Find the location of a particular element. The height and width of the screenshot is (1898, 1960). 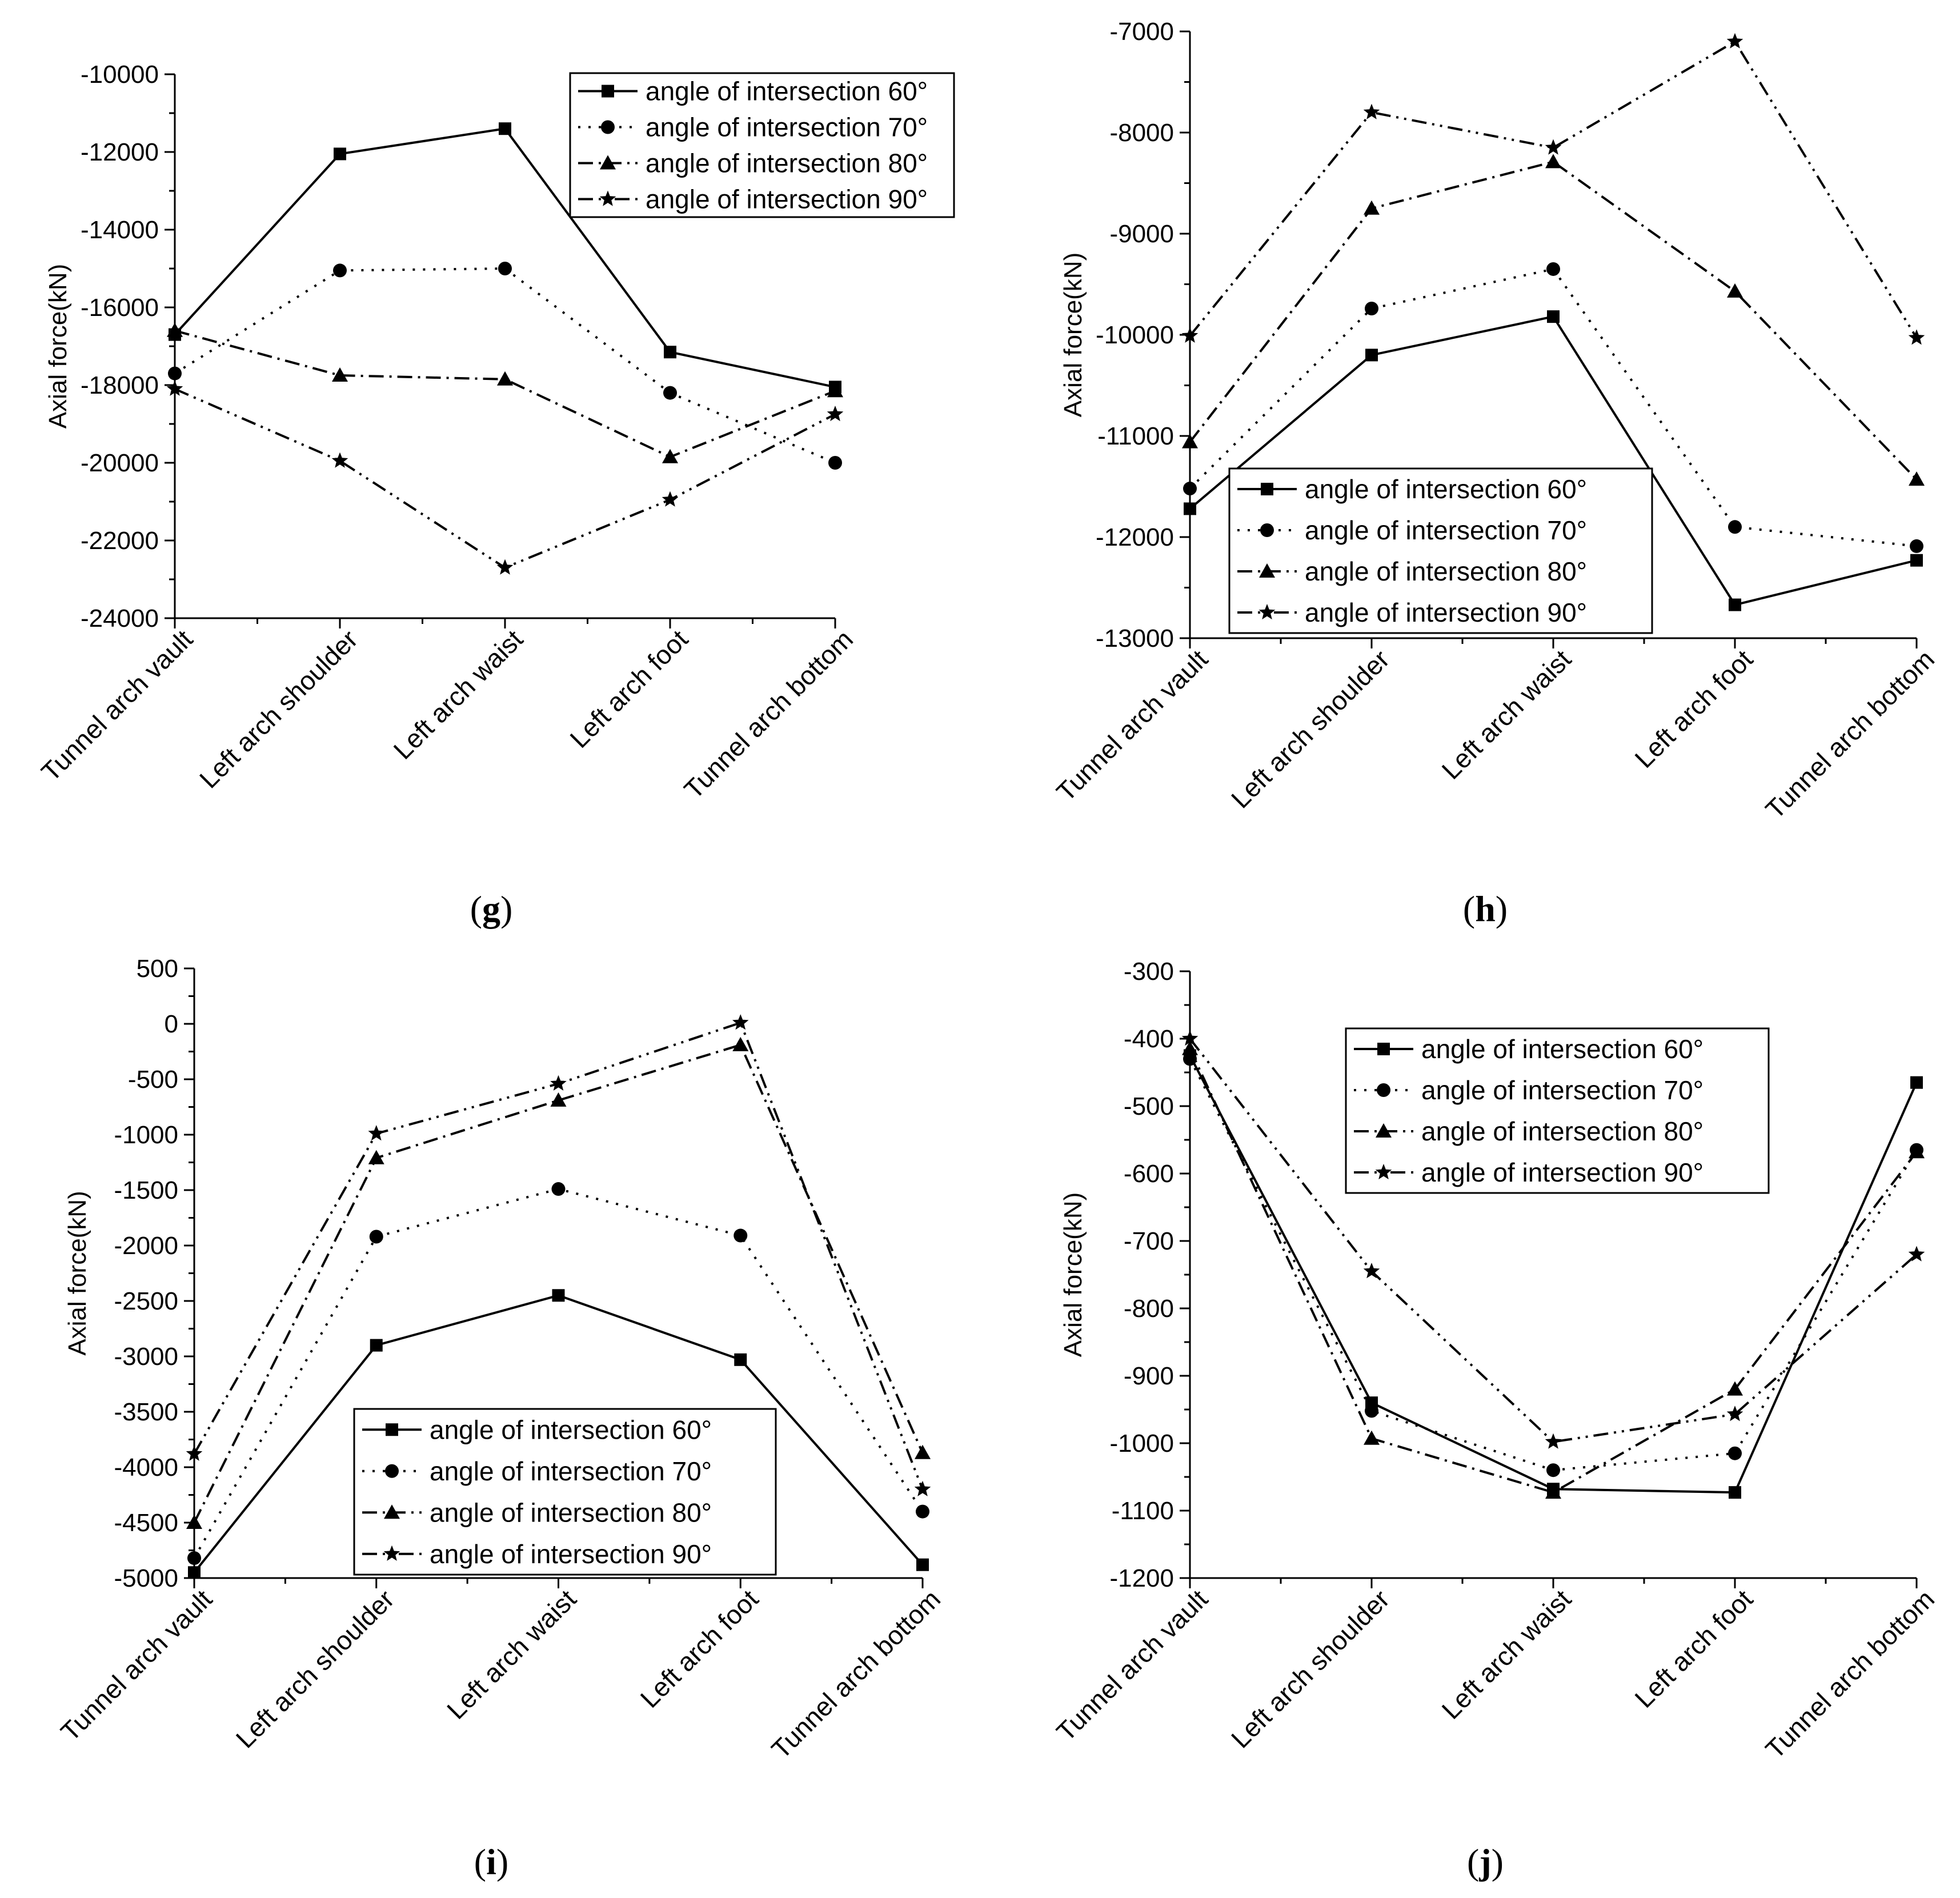

y-tick-label: -1000 is located at coordinates (146, 1135).